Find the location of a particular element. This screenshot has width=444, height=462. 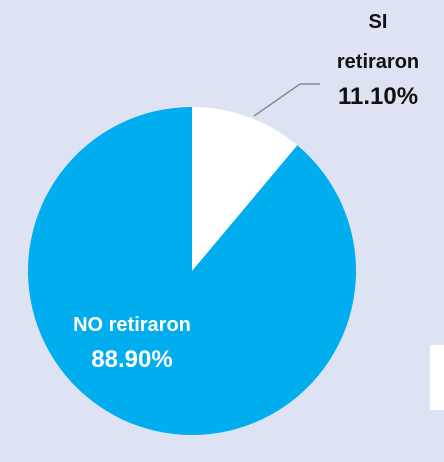

leader-line is located at coordinates (286, 100).